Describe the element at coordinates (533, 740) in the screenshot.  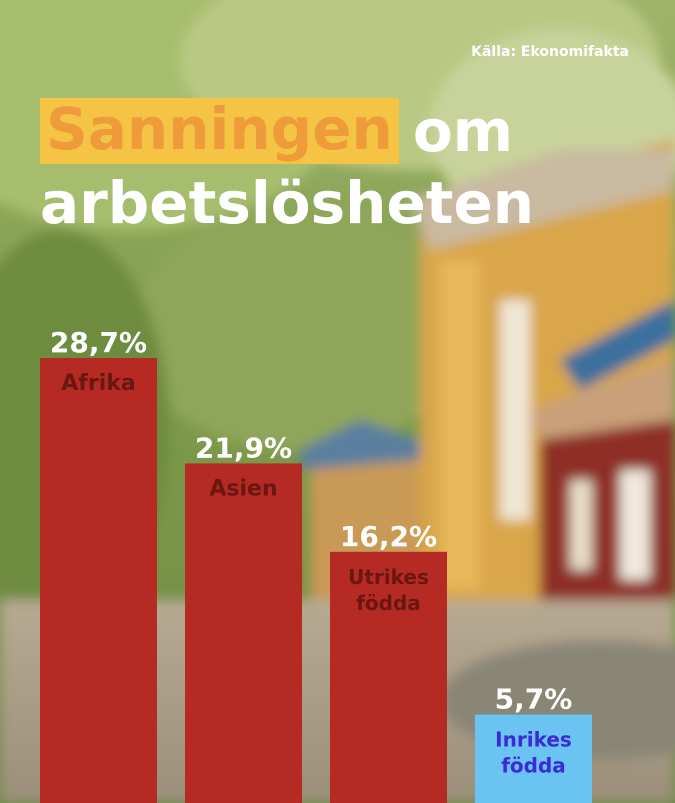
I see `category-label-3-0: Inrikes` at that location.